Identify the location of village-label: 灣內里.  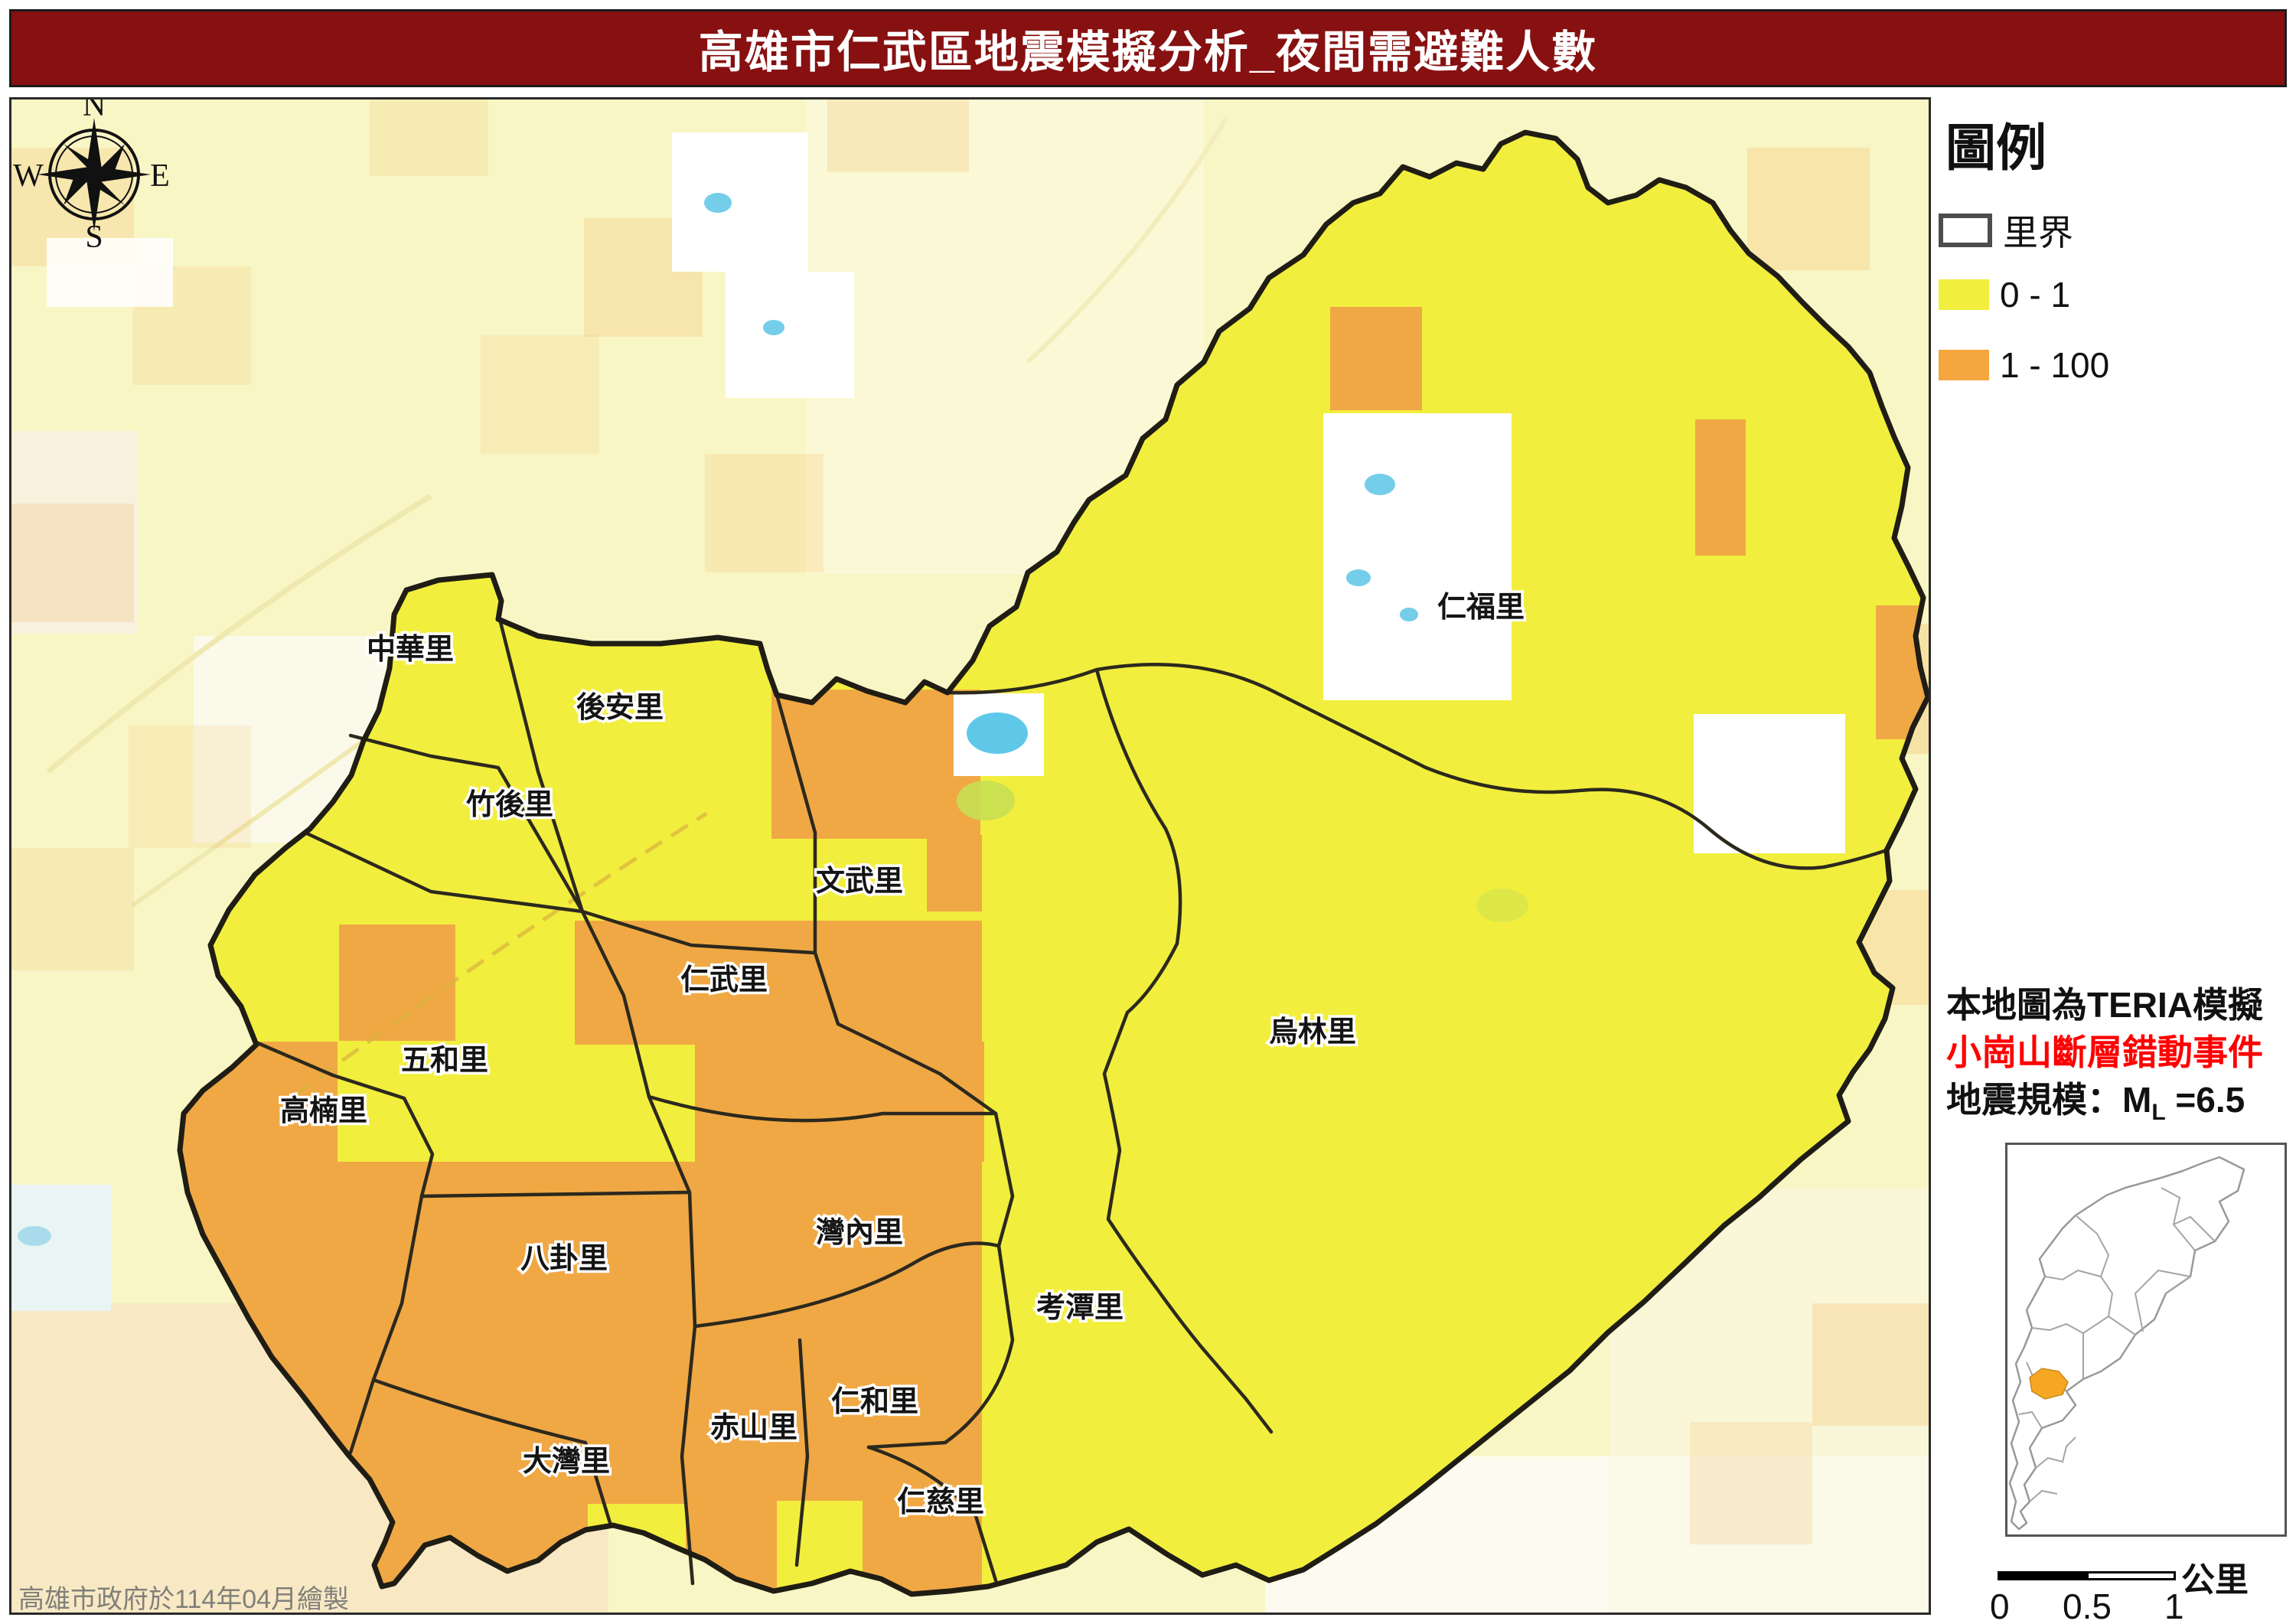
(859, 1233).